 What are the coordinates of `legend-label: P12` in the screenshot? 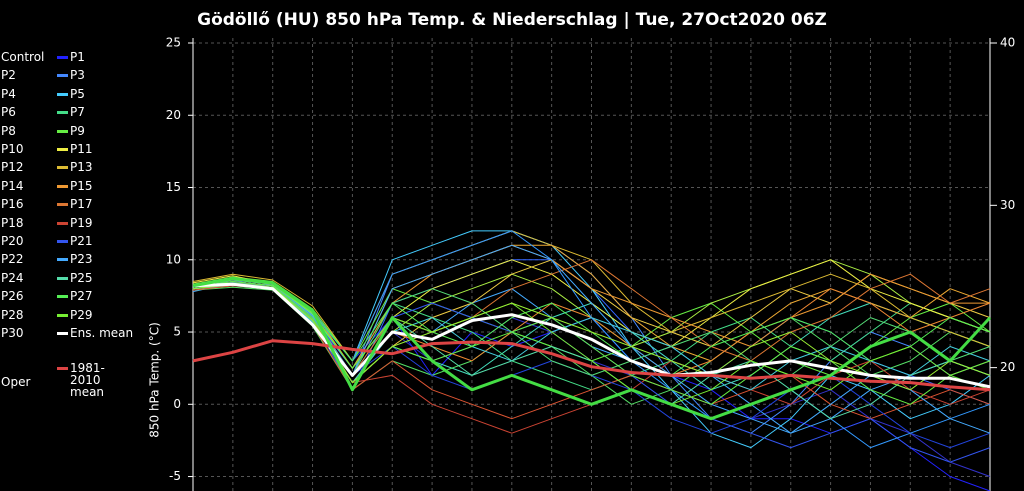 It's located at (12, 167).